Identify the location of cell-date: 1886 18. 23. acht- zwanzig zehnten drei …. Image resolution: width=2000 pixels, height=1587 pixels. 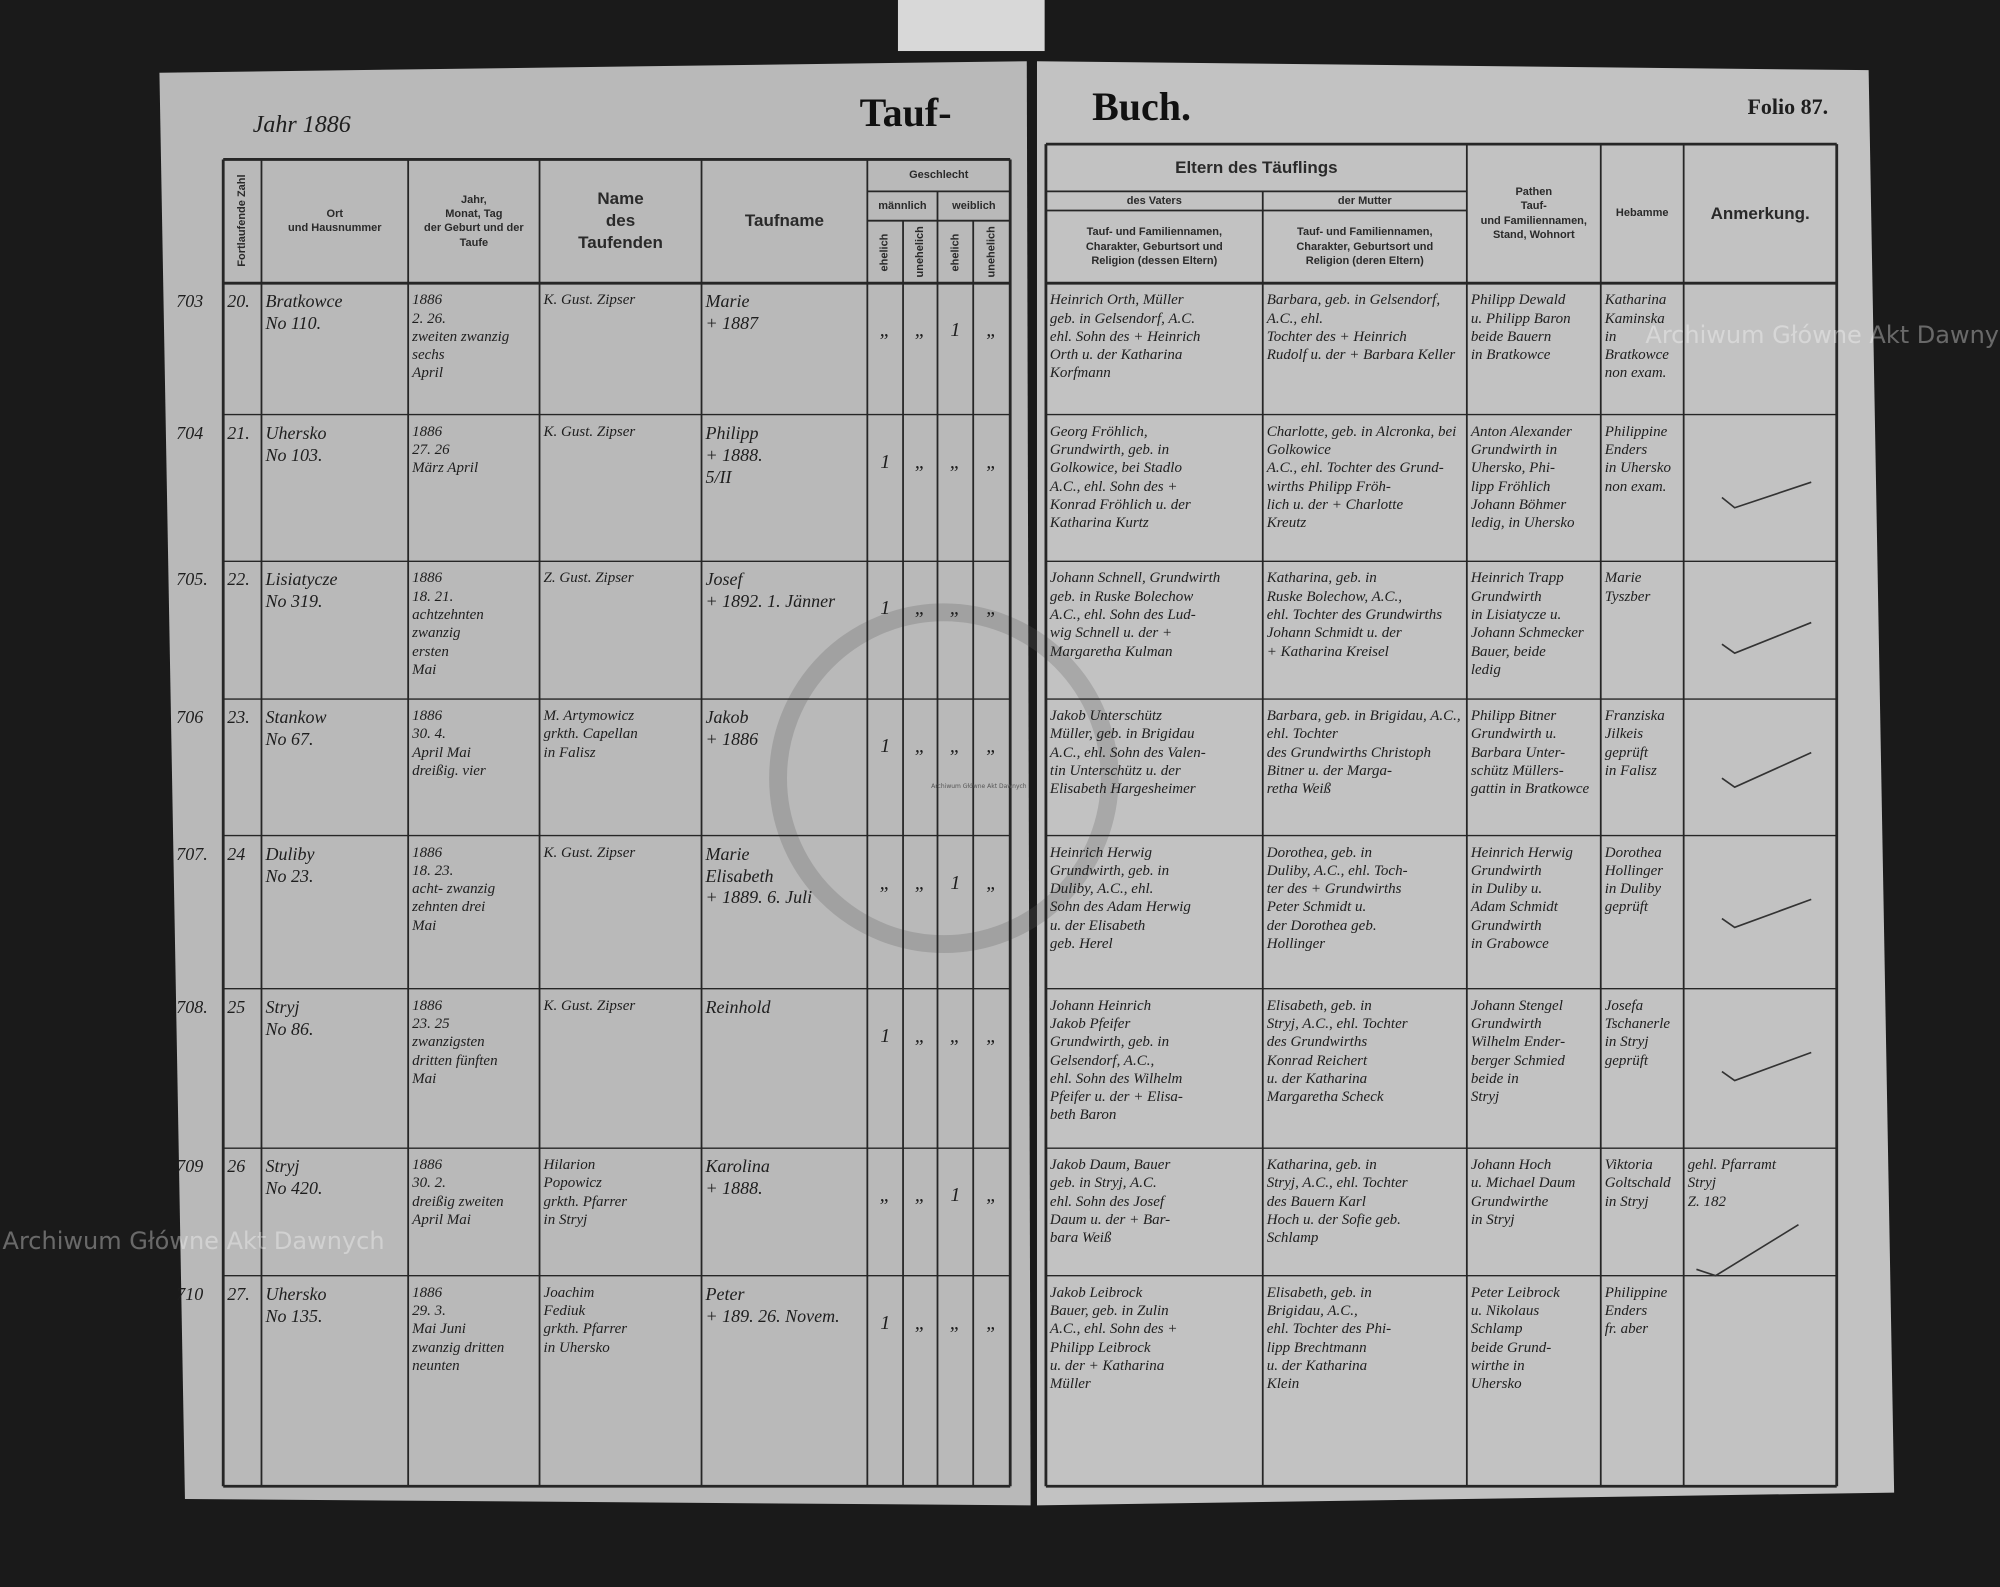
(454, 889).